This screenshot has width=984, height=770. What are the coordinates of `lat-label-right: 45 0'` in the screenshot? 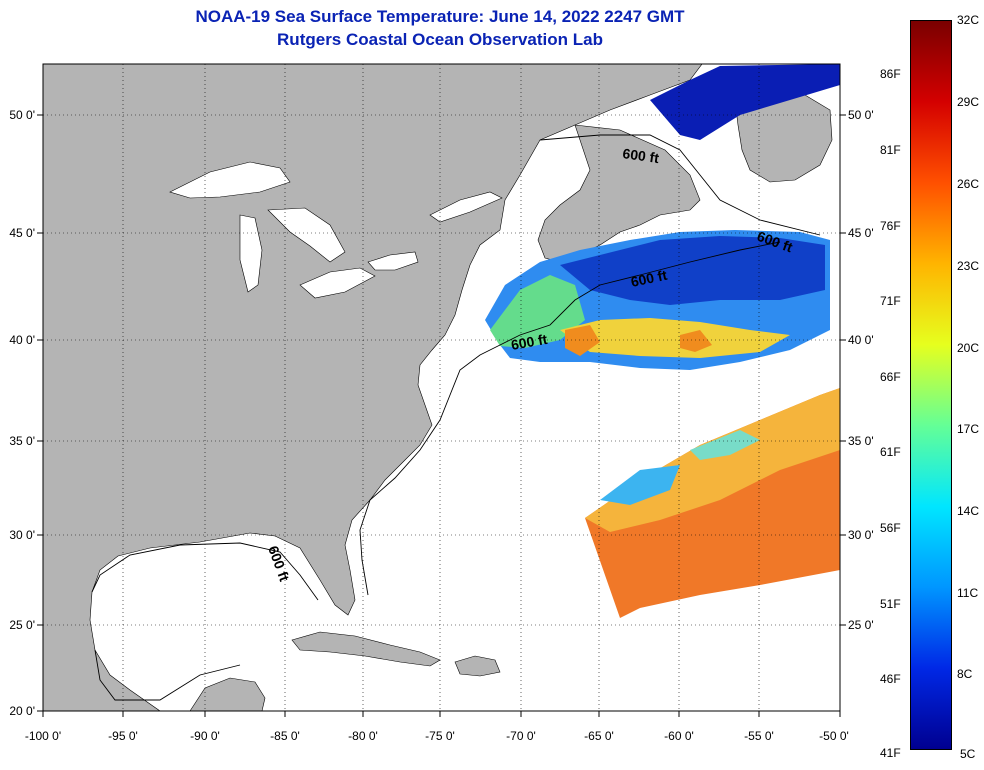 It's located at (861, 233).